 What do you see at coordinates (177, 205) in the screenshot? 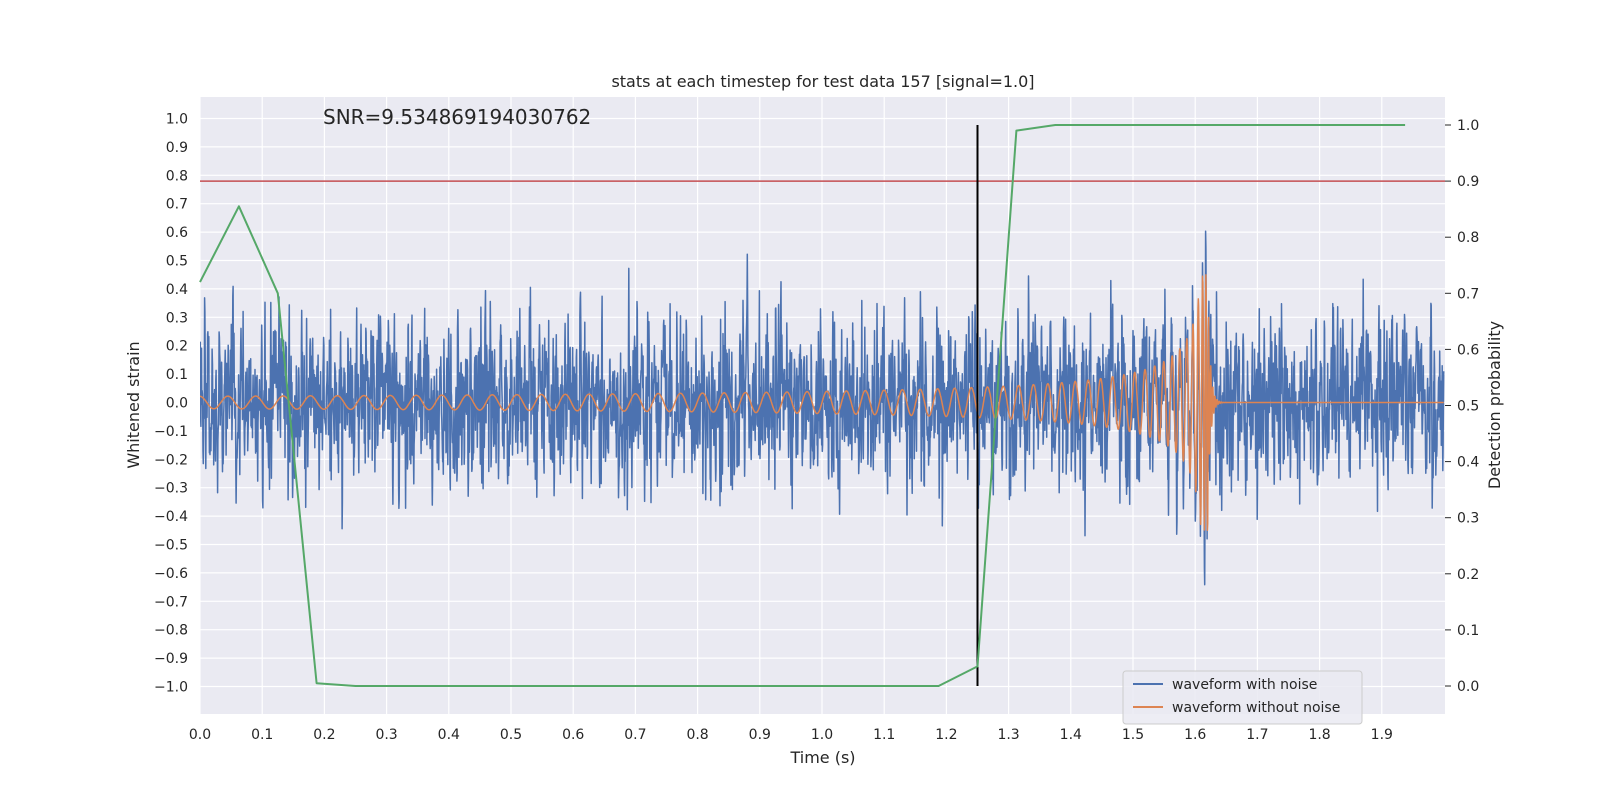
I see `y-tick-label: 0.7` at bounding box center [177, 205].